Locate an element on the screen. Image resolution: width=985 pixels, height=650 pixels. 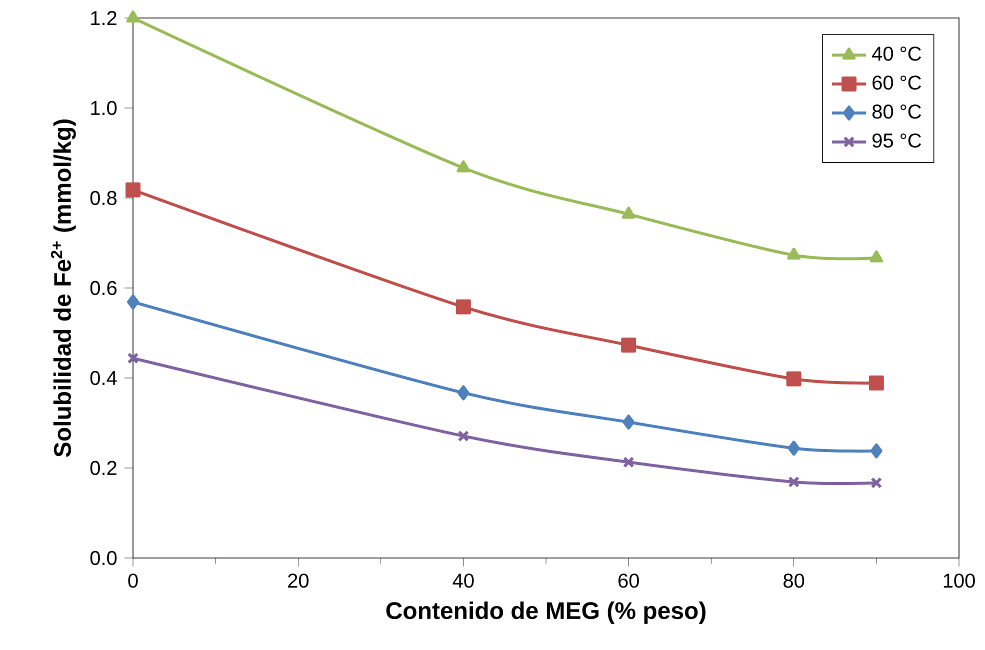
x-axis-title: Contenido de MEG (% peso) is located at coordinates (546, 613).